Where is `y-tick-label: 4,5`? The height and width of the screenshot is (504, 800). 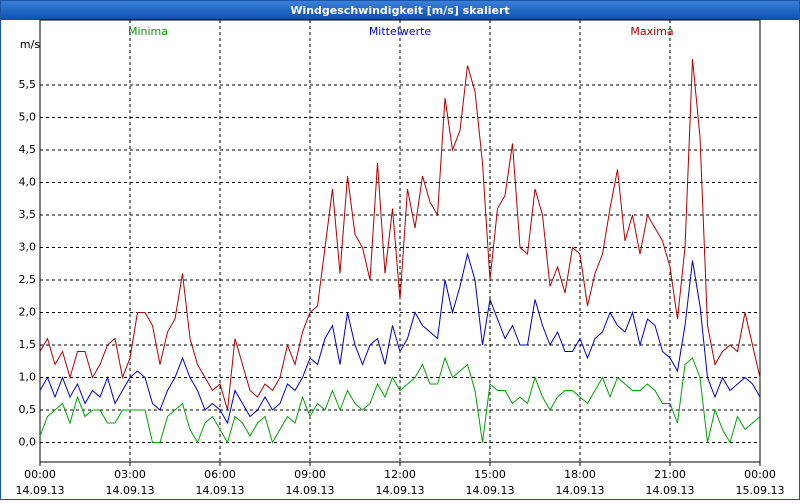 y-tick-label: 4,5 is located at coordinates (28, 149).